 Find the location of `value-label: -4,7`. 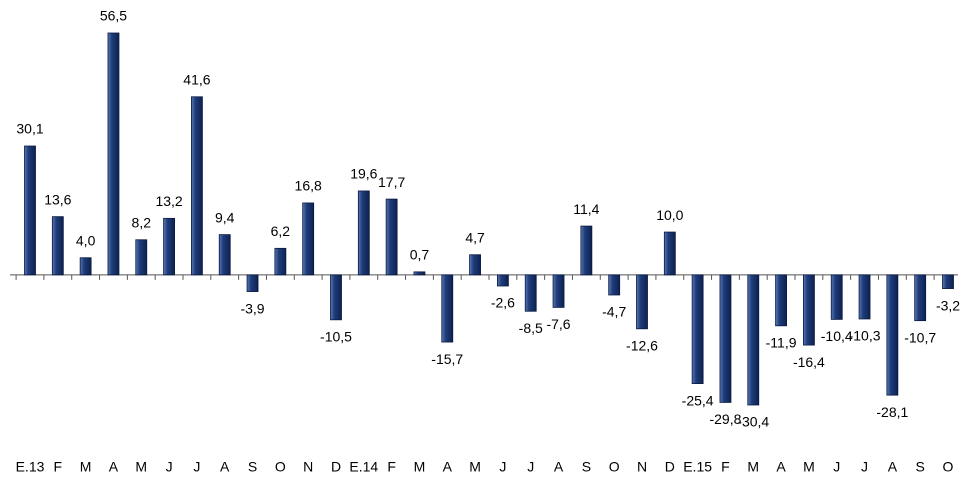

value-label: -4,7 is located at coordinates (614, 312).